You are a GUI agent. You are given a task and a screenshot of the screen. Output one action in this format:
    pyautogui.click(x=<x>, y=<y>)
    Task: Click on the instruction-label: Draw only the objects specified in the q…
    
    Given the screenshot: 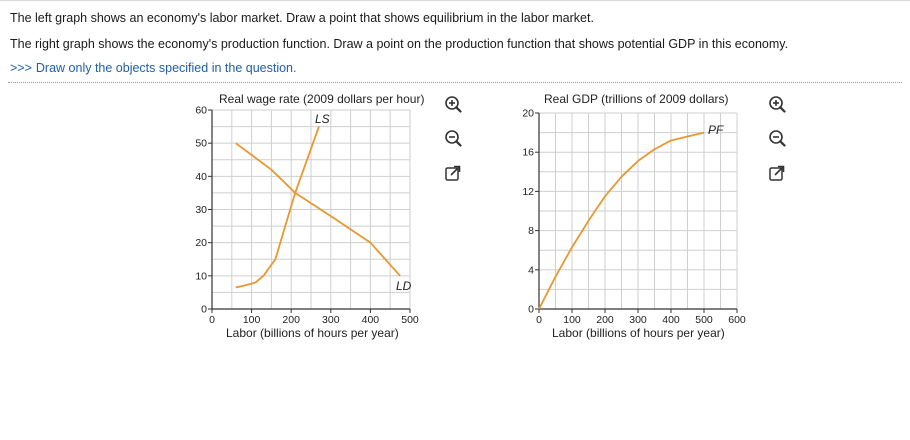 What is the action you would take?
    pyautogui.click(x=166, y=68)
    